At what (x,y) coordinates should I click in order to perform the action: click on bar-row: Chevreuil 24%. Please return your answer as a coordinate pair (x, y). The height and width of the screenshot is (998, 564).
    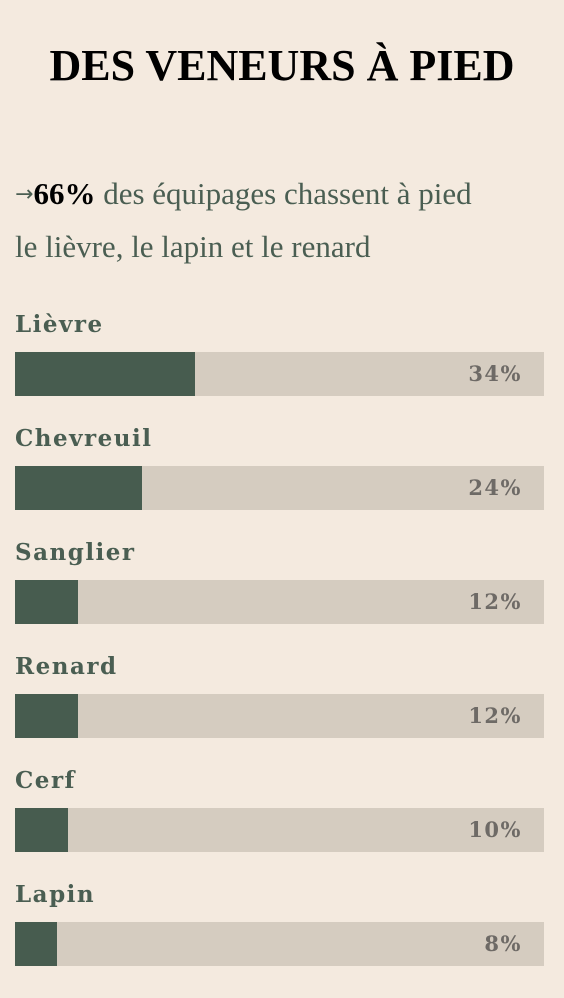
    Looking at the image, I should click on (279, 477).